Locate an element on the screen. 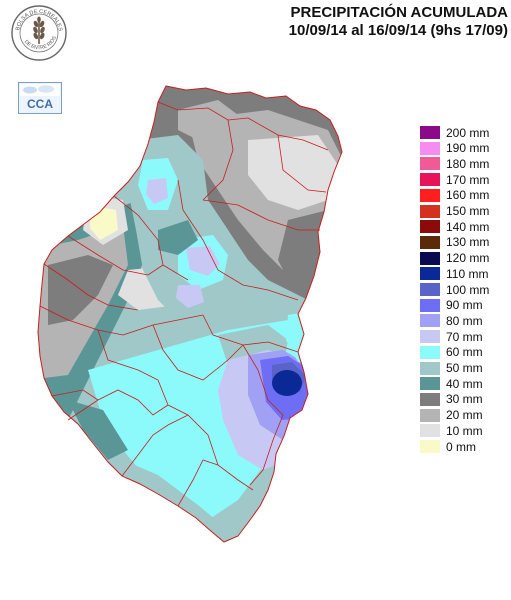  legend-item: 180 mm is located at coordinates (455, 163).